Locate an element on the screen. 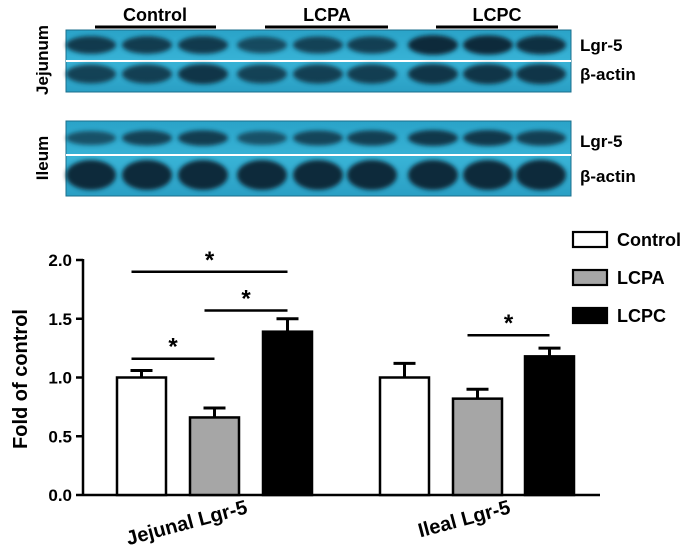  y-tick-label: 2.0 is located at coordinates (60, 260).